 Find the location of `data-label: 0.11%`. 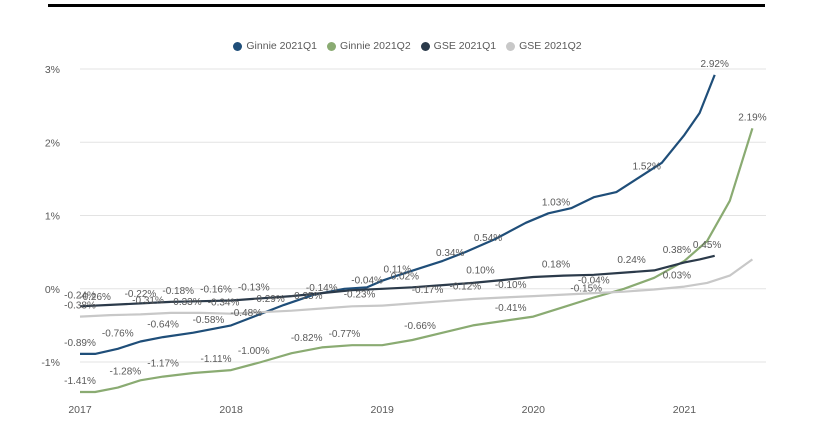

data-label: 0.11% is located at coordinates (398, 270).